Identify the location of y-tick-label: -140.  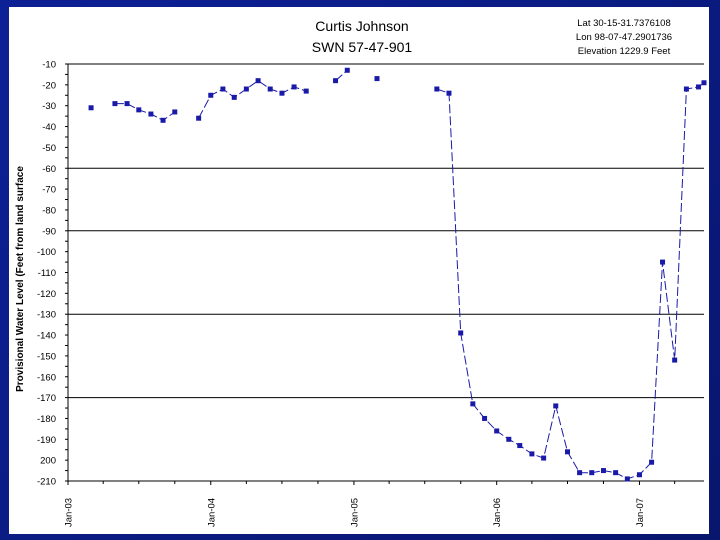
(46, 336).